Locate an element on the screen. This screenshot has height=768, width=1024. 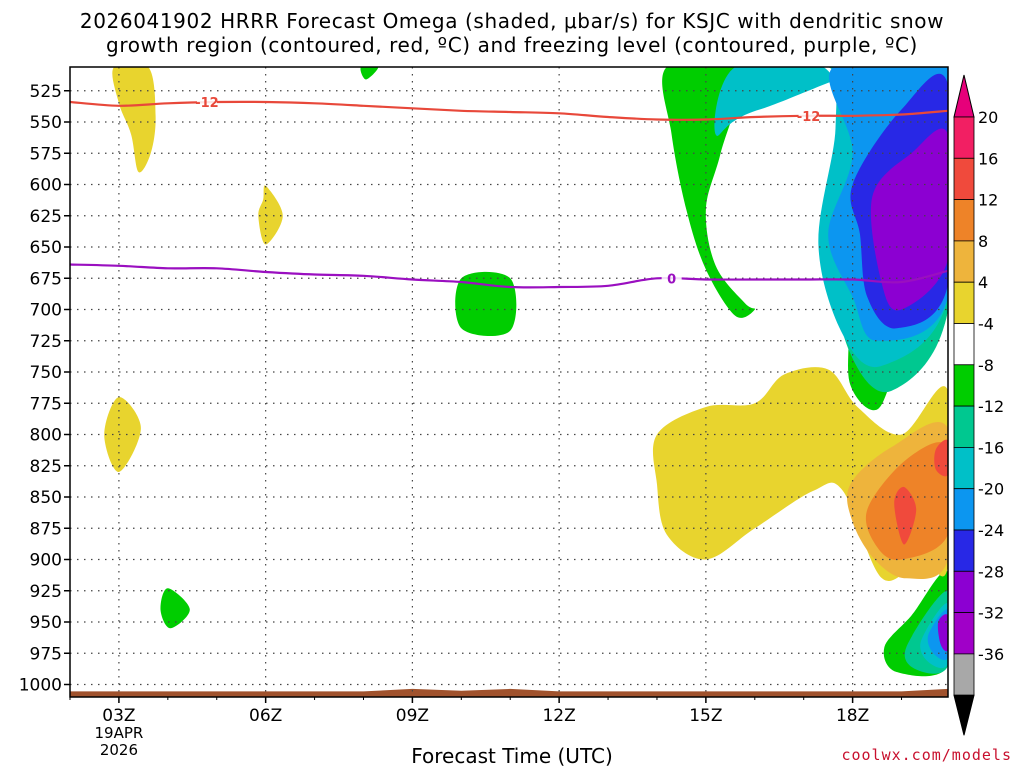
colorbar-top-arrow is located at coordinates (964, 96).